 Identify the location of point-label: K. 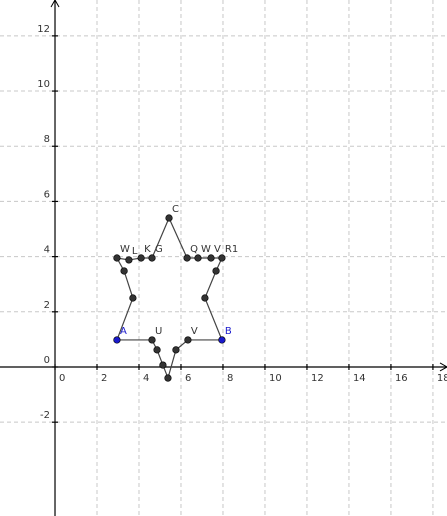
(147, 249).